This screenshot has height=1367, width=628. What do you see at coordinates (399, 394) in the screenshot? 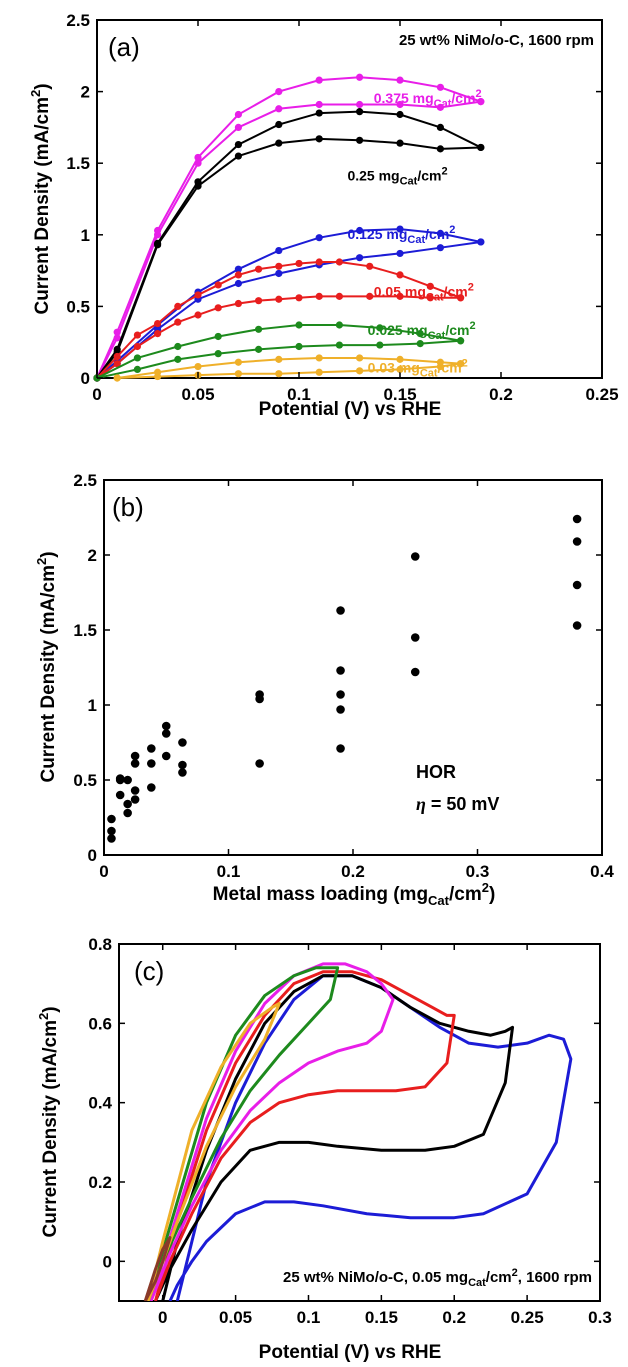
I see `panel-a-xtick-label: 0.15` at bounding box center [399, 394].